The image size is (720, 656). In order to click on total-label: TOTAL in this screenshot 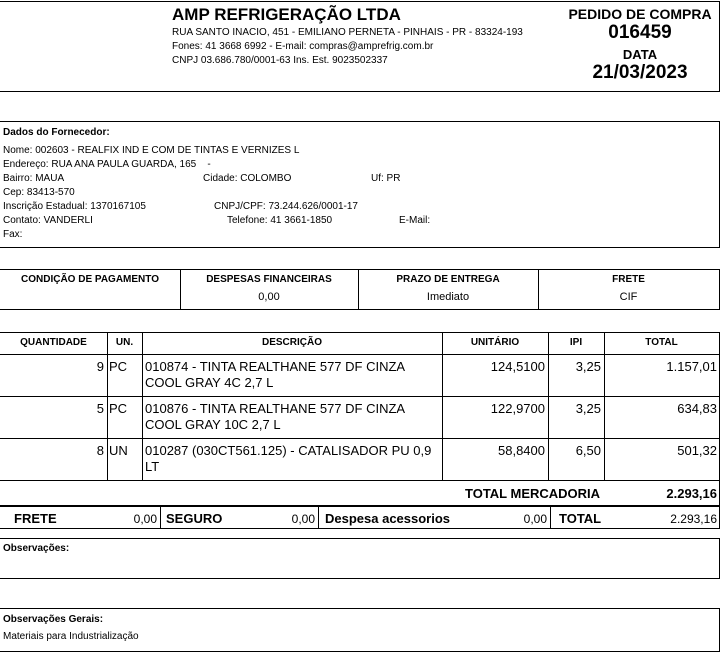, I will do `click(580, 518)`.